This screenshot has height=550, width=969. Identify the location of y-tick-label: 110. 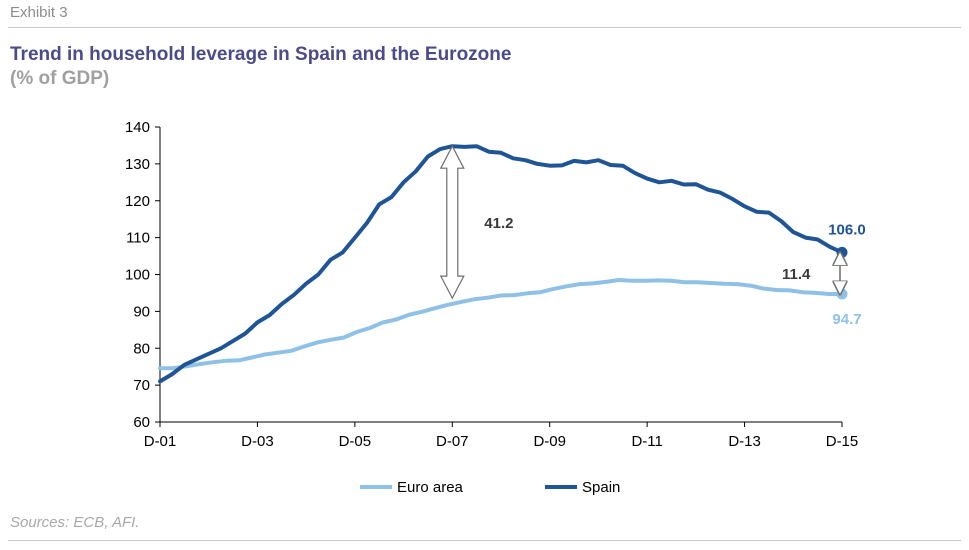
(138, 238).